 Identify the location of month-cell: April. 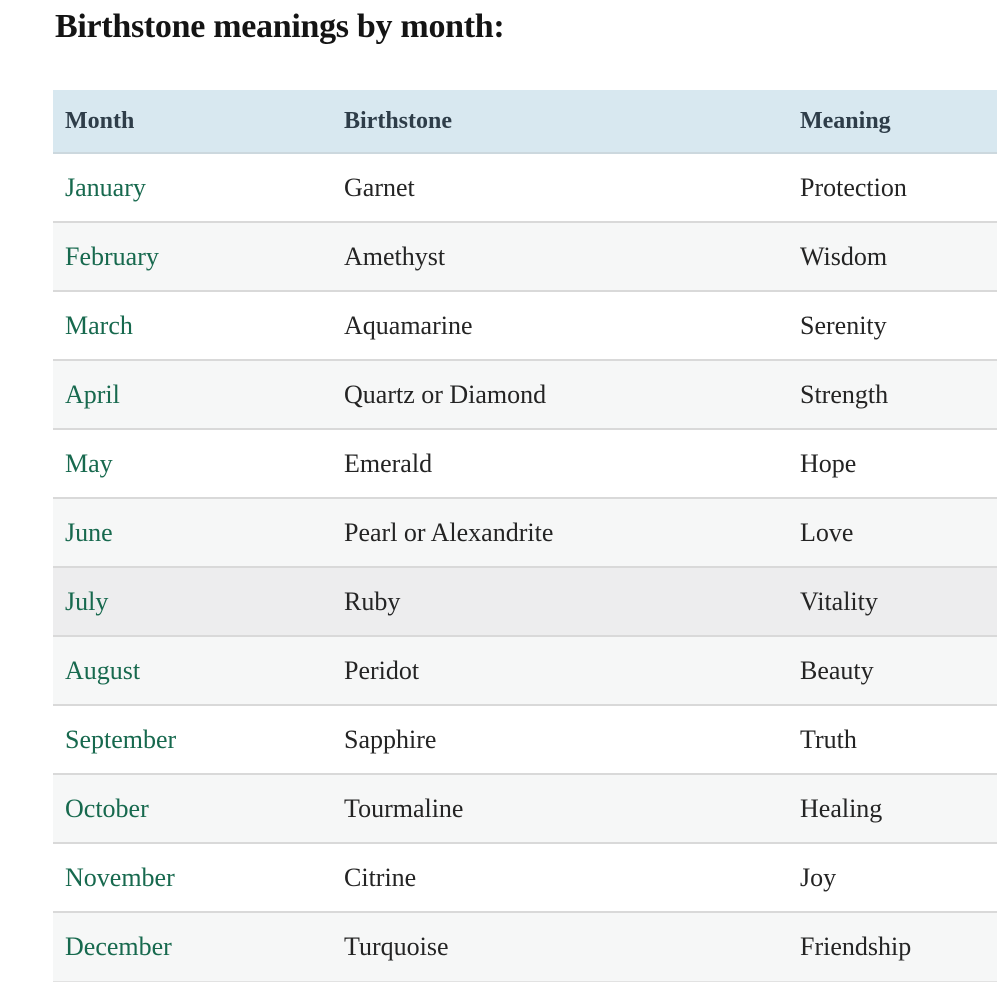
(192, 394).